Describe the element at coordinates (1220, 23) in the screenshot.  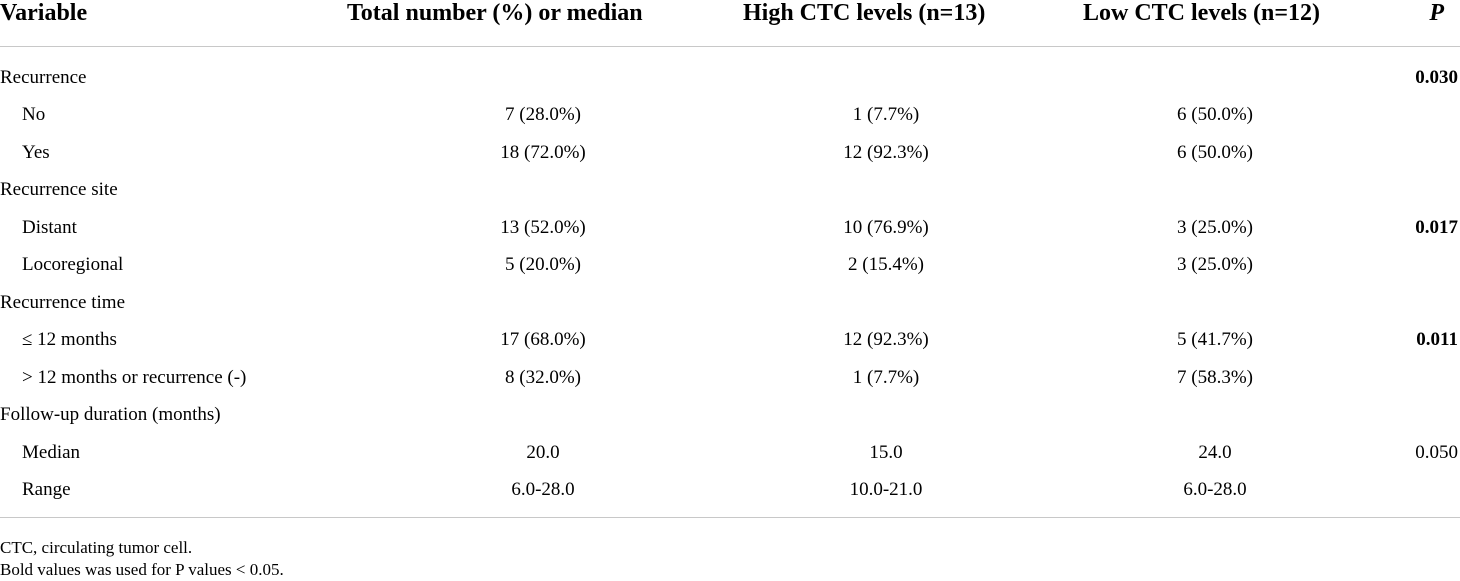
I see `header-low-ctc: Low CTC levels (n=12)` at that location.